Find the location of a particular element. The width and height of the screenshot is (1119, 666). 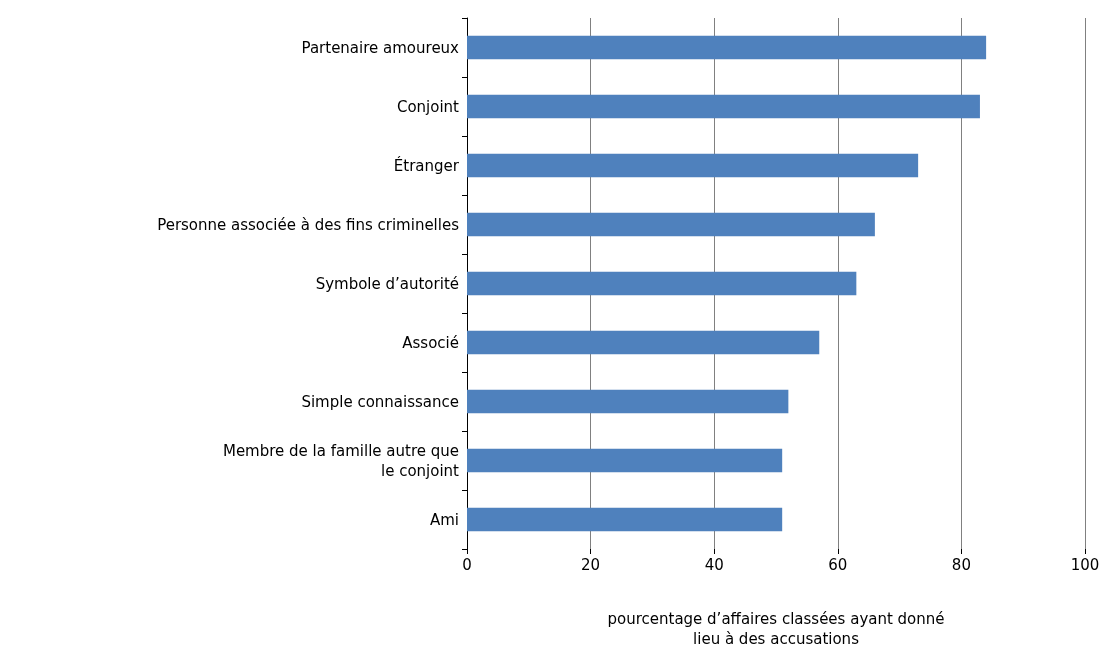

y-tick-label: Ami is located at coordinates (444, 519).